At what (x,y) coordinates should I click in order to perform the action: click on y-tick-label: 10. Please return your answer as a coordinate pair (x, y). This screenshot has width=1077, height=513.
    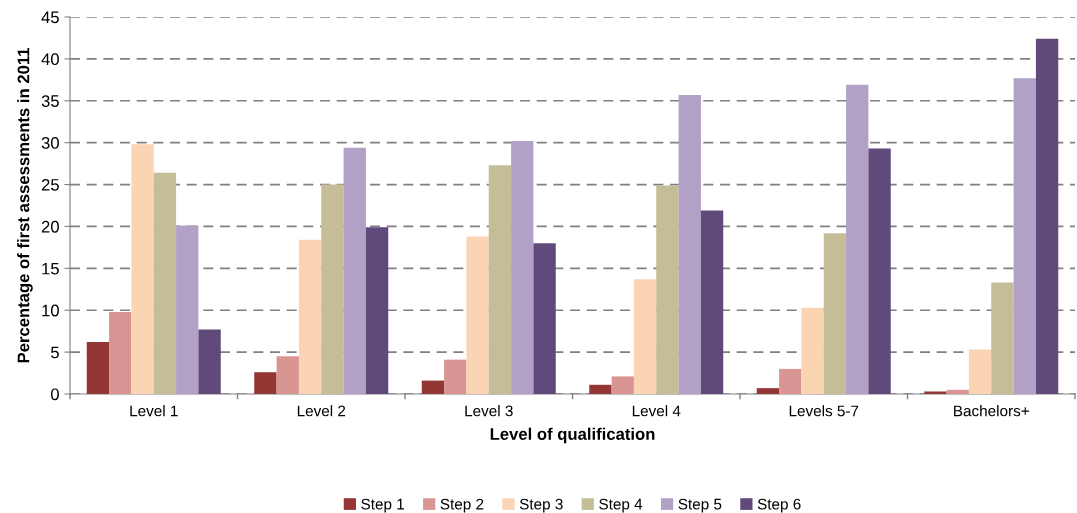
    Looking at the image, I should click on (50, 310).